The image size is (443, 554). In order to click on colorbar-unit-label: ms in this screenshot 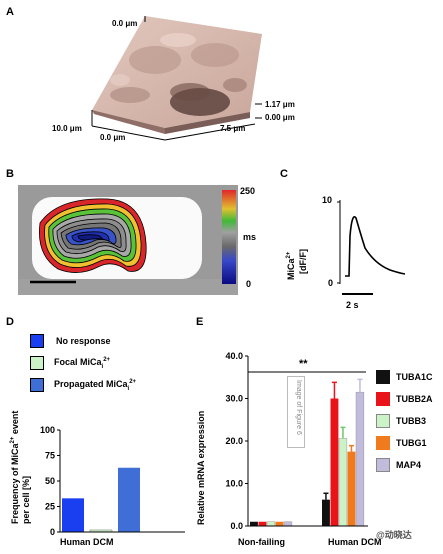, I will do `click(250, 237)`.